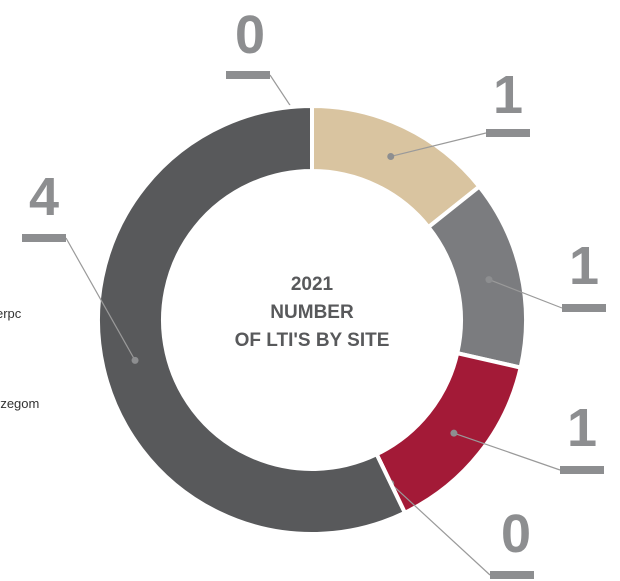 Image resolution: width=620 pixels, height=581 pixels. I want to click on chart-title: NUMBER, so click(312, 312).